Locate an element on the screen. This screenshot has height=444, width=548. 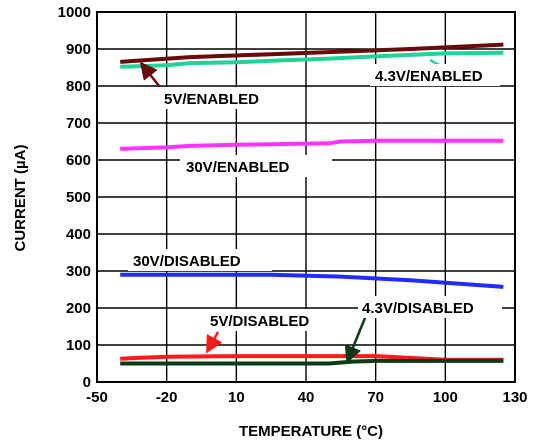
x-tick-label: 40 is located at coordinates (306, 397).